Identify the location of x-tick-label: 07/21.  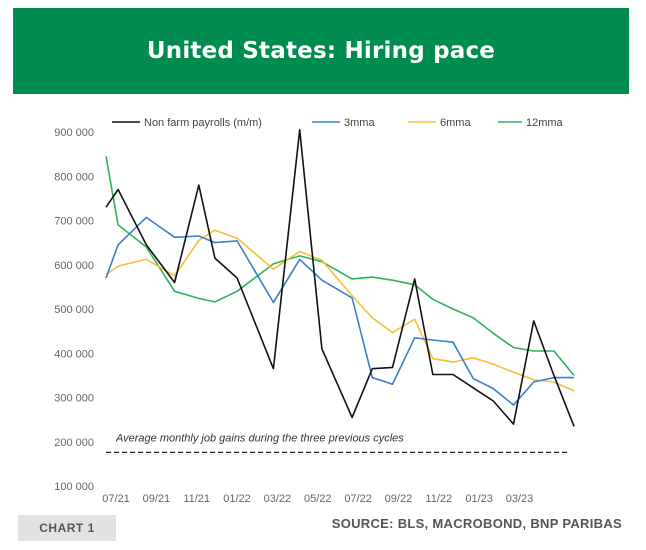
(116, 499).